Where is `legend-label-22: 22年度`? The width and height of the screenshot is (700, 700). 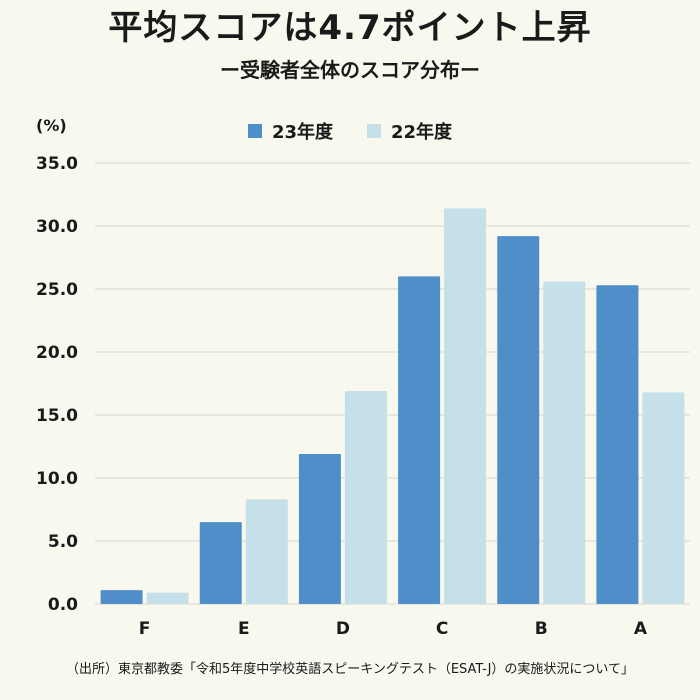 legend-label-22: 22年度 is located at coordinates (422, 132).